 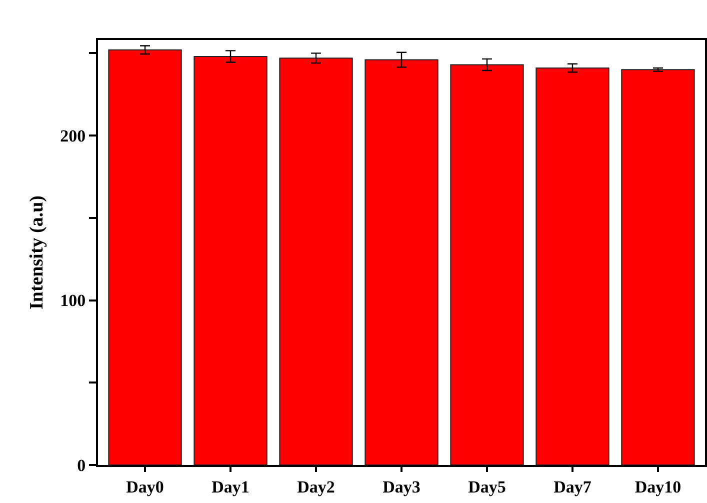 I want to click on x-tick-label: Day1, so click(x=231, y=486).